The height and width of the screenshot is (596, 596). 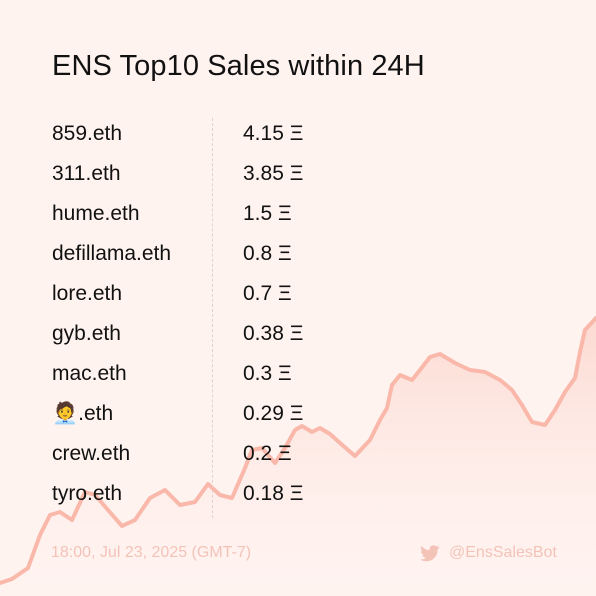 What do you see at coordinates (273, 133) in the screenshot?
I see `sale-price: 4.15 Ξ` at bounding box center [273, 133].